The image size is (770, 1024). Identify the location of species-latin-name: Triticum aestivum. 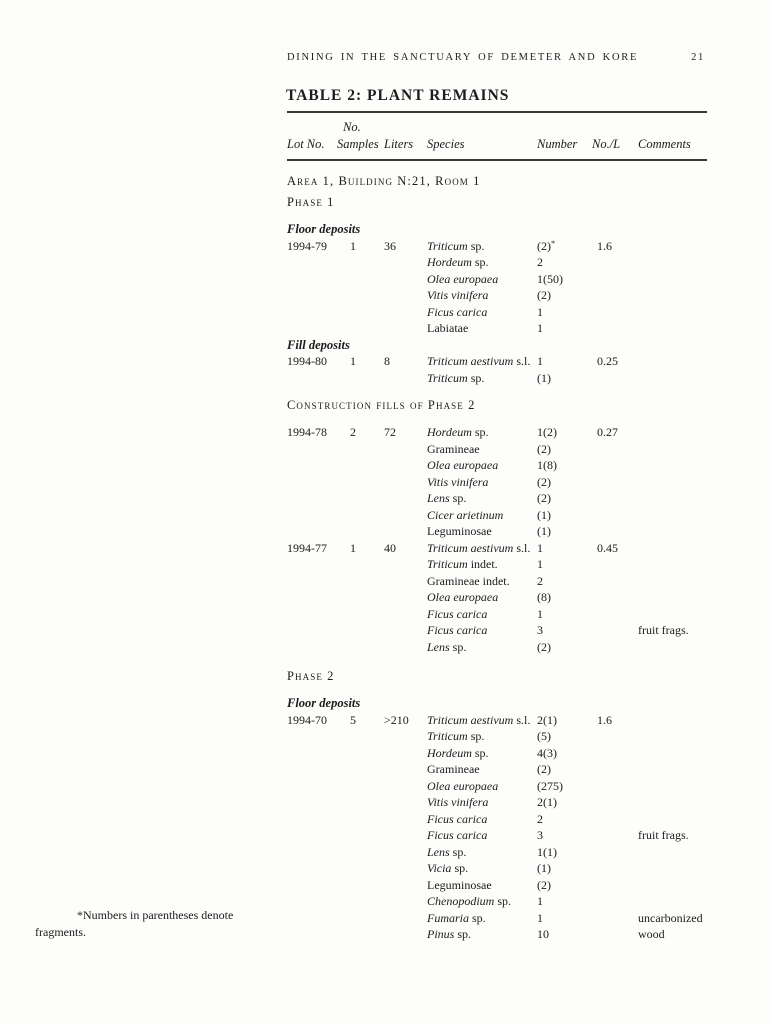
(470, 361).